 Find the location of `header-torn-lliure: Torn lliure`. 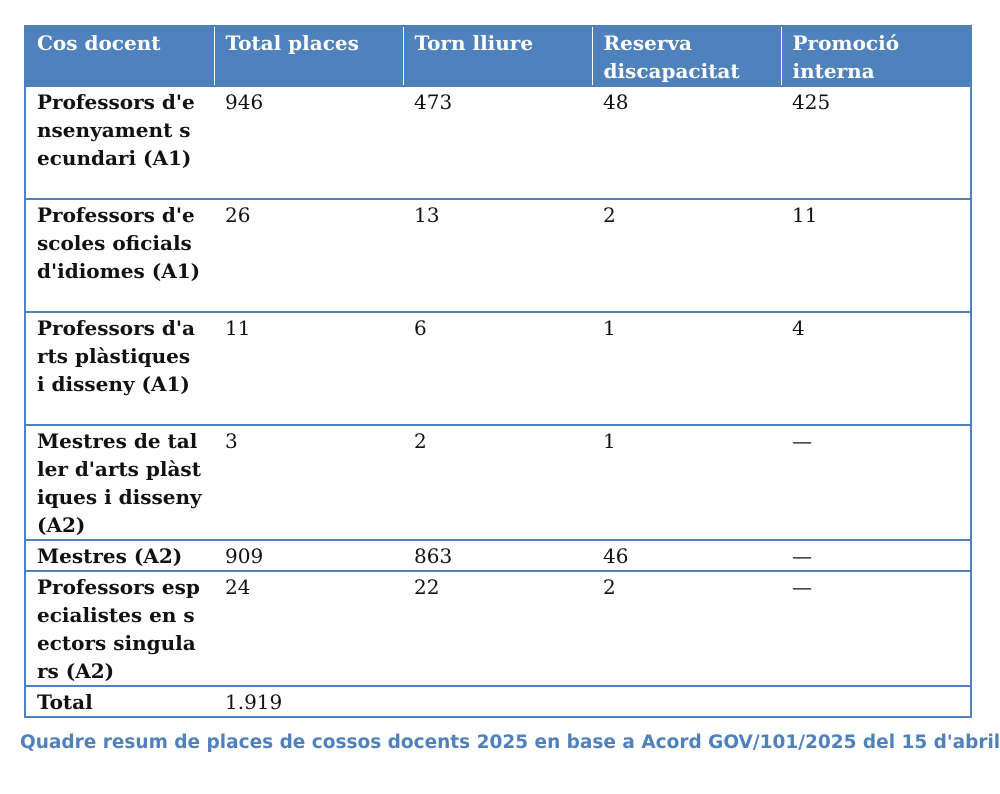

header-torn-lliure: Torn lliure is located at coordinates (497, 56).